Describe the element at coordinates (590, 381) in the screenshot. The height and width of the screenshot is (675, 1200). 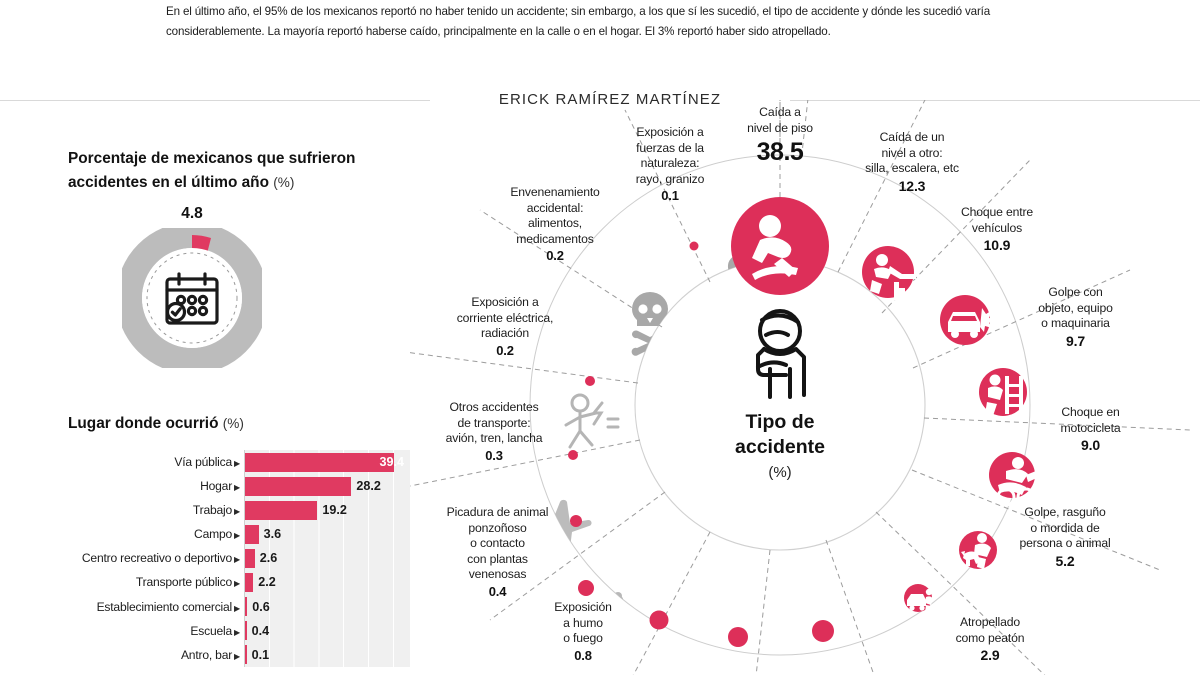
I see `marker-envenenamiento` at that location.